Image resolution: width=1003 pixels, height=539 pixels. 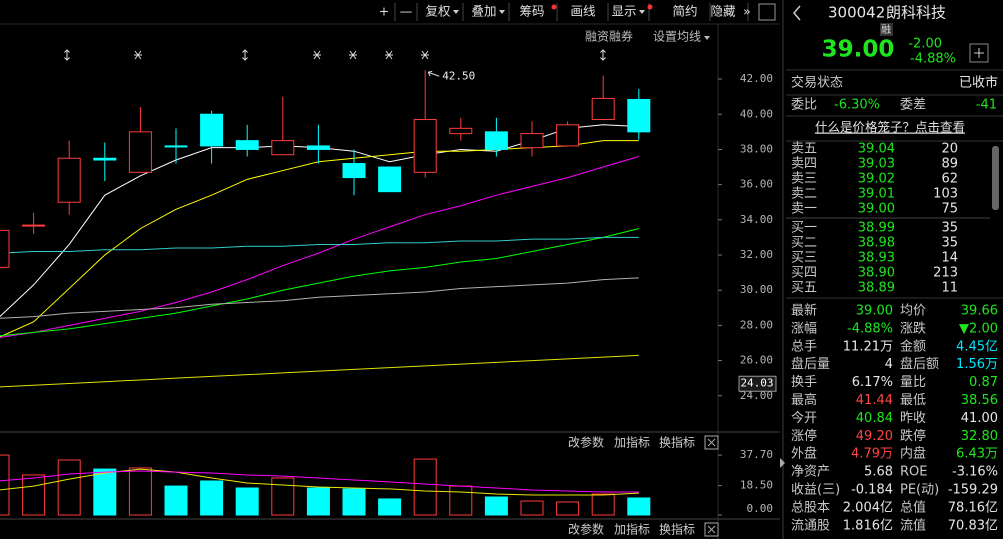 I want to click on stat-label: 最低, so click(x=913, y=400).